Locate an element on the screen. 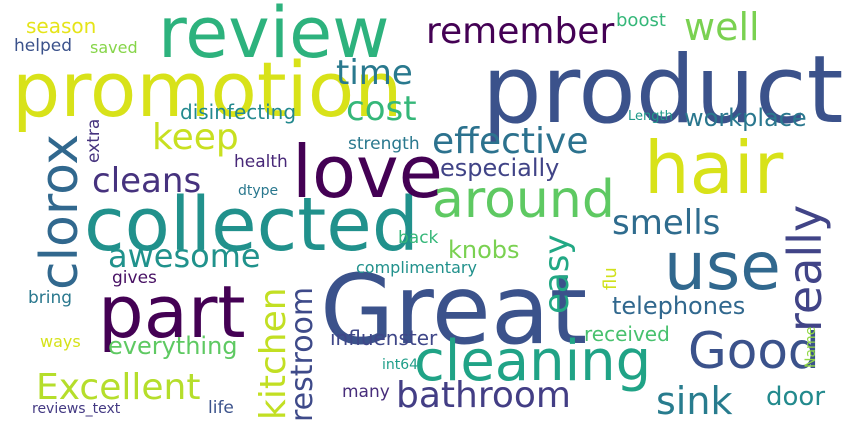 The height and width of the screenshot is (432, 851). word-dtype: dtype is located at coordinates (258, 191).